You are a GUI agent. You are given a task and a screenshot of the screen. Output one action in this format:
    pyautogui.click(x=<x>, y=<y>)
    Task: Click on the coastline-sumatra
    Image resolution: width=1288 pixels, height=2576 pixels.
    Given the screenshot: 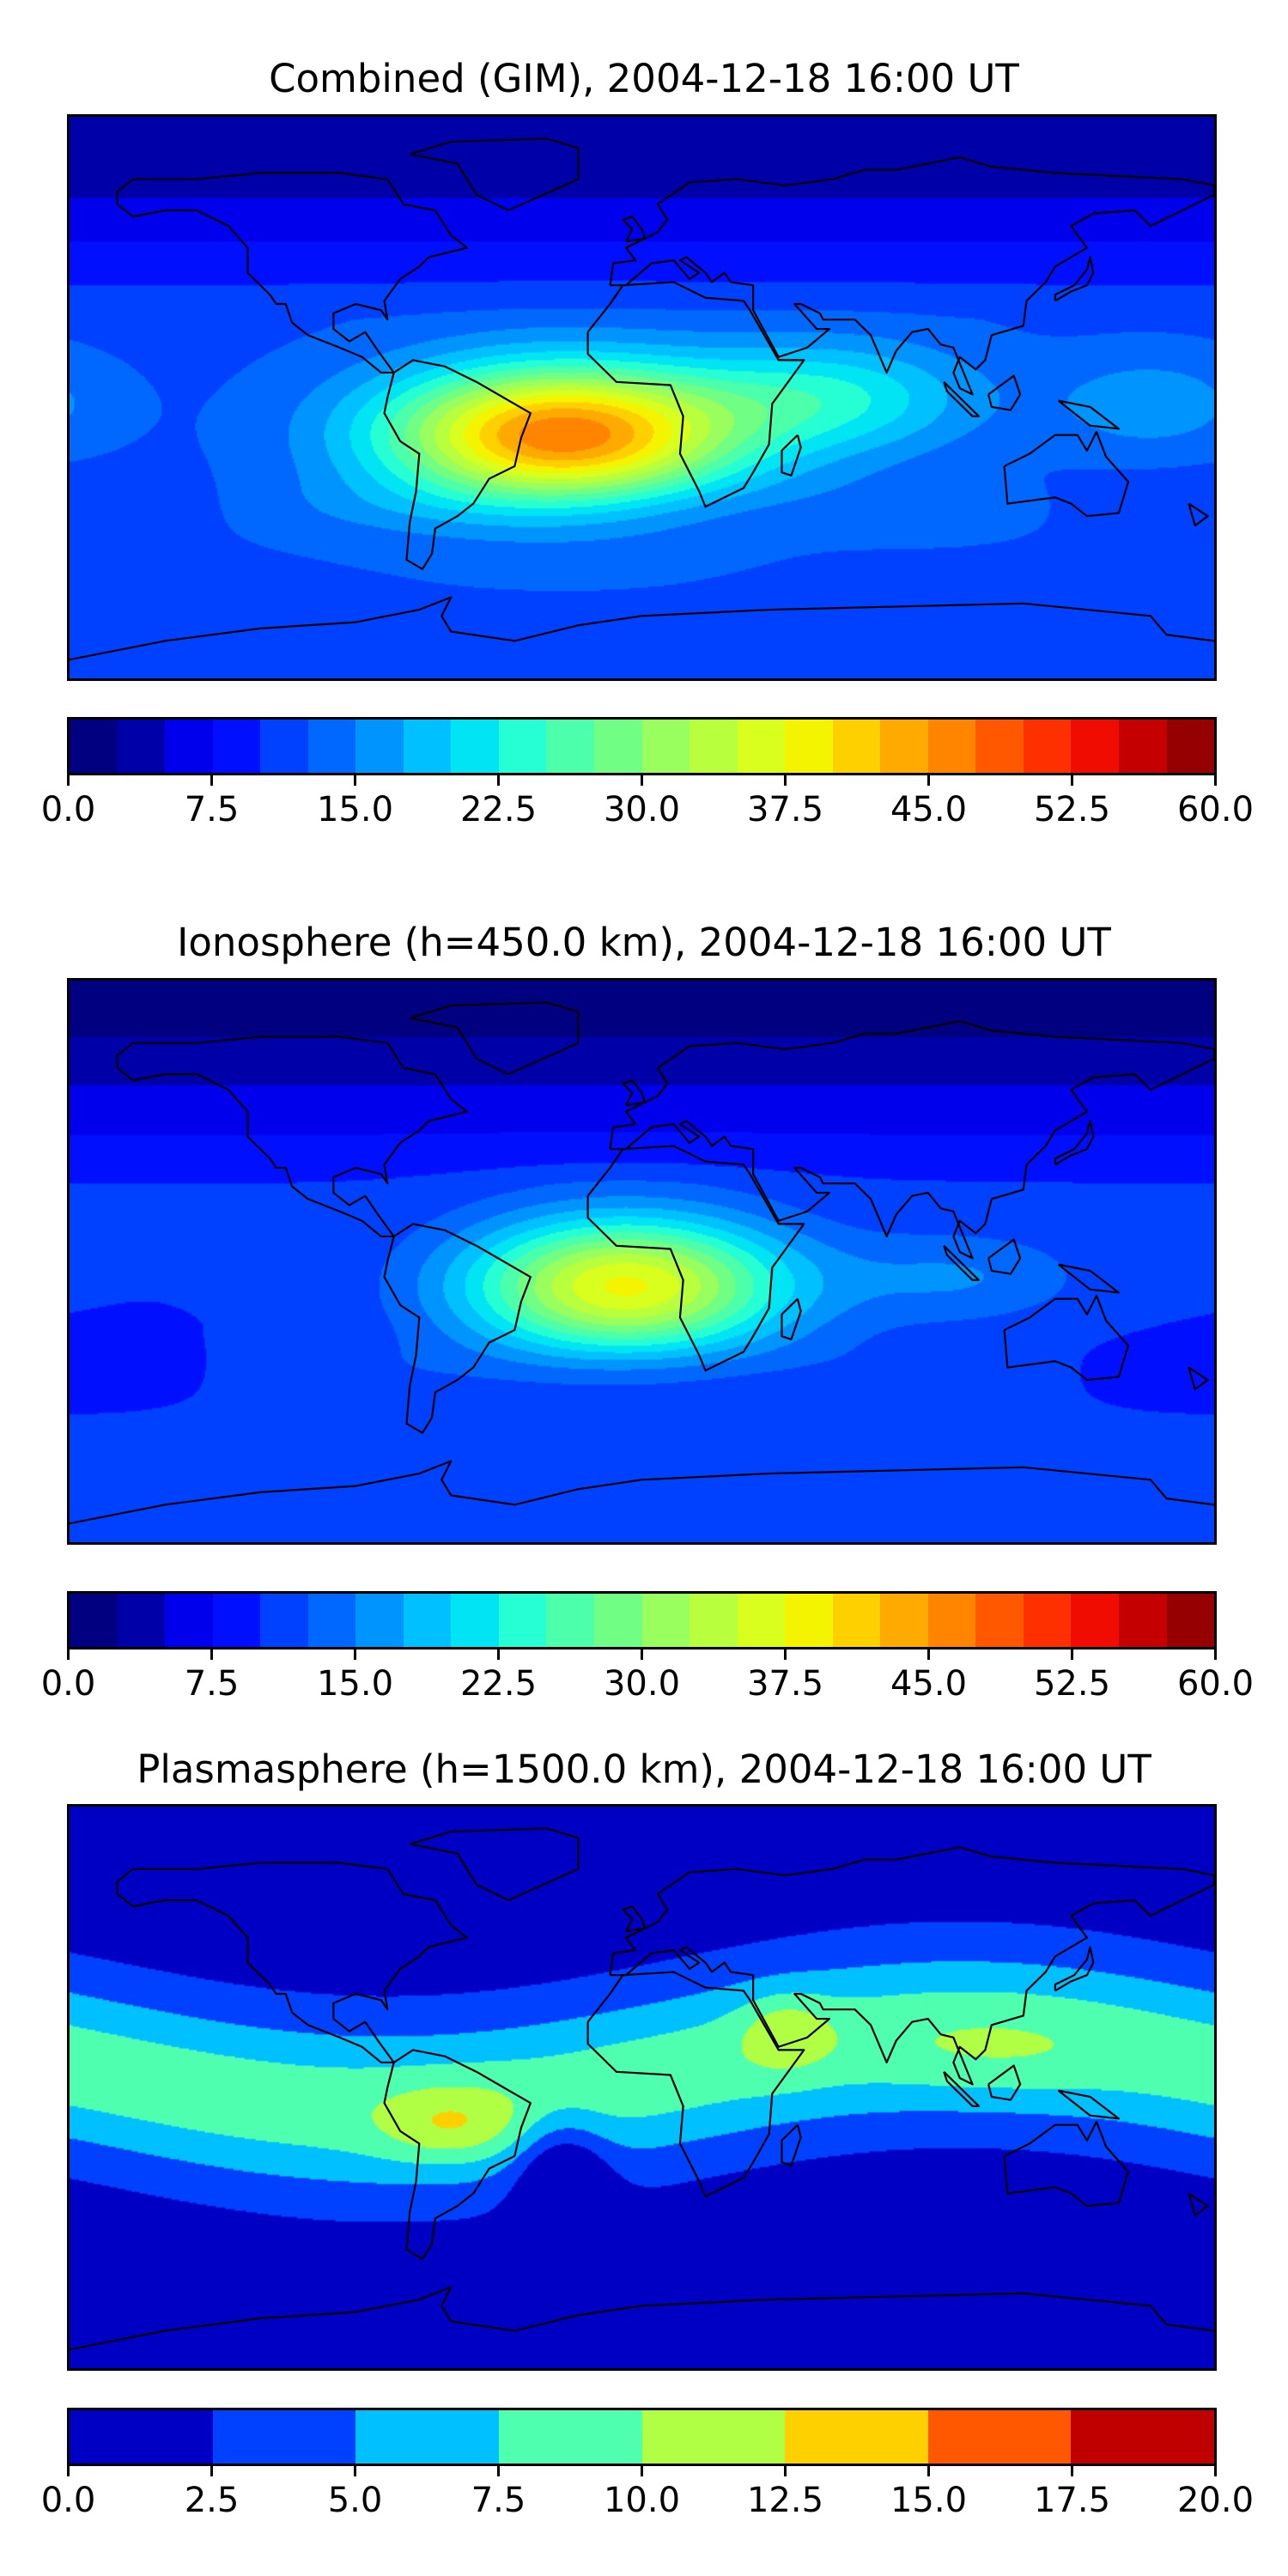 What is the action you would take?
    pyautogui.click(x=962, y=399)
    